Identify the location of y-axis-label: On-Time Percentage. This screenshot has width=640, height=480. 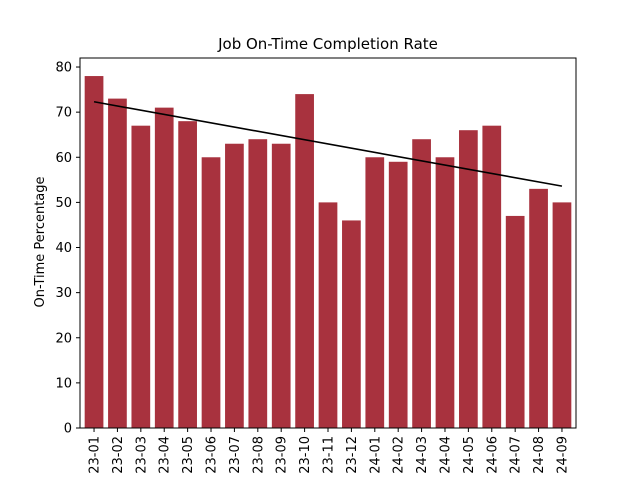
(40, 241).